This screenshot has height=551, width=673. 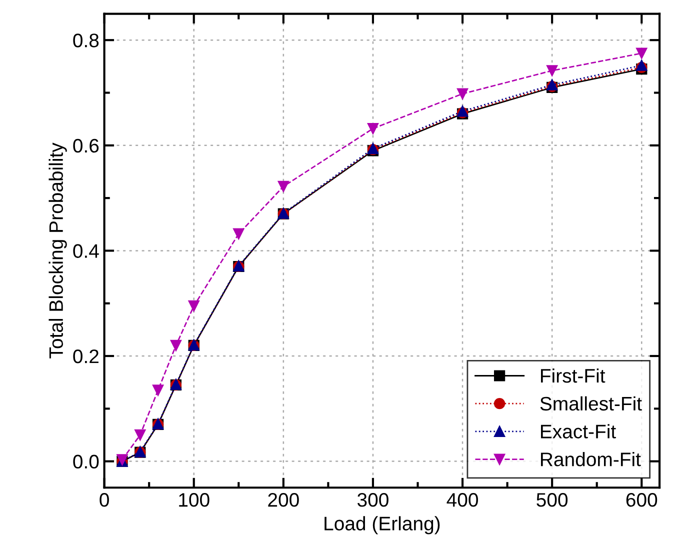 I want to click on x-tick-label: 100, so click(x=194, y=500).